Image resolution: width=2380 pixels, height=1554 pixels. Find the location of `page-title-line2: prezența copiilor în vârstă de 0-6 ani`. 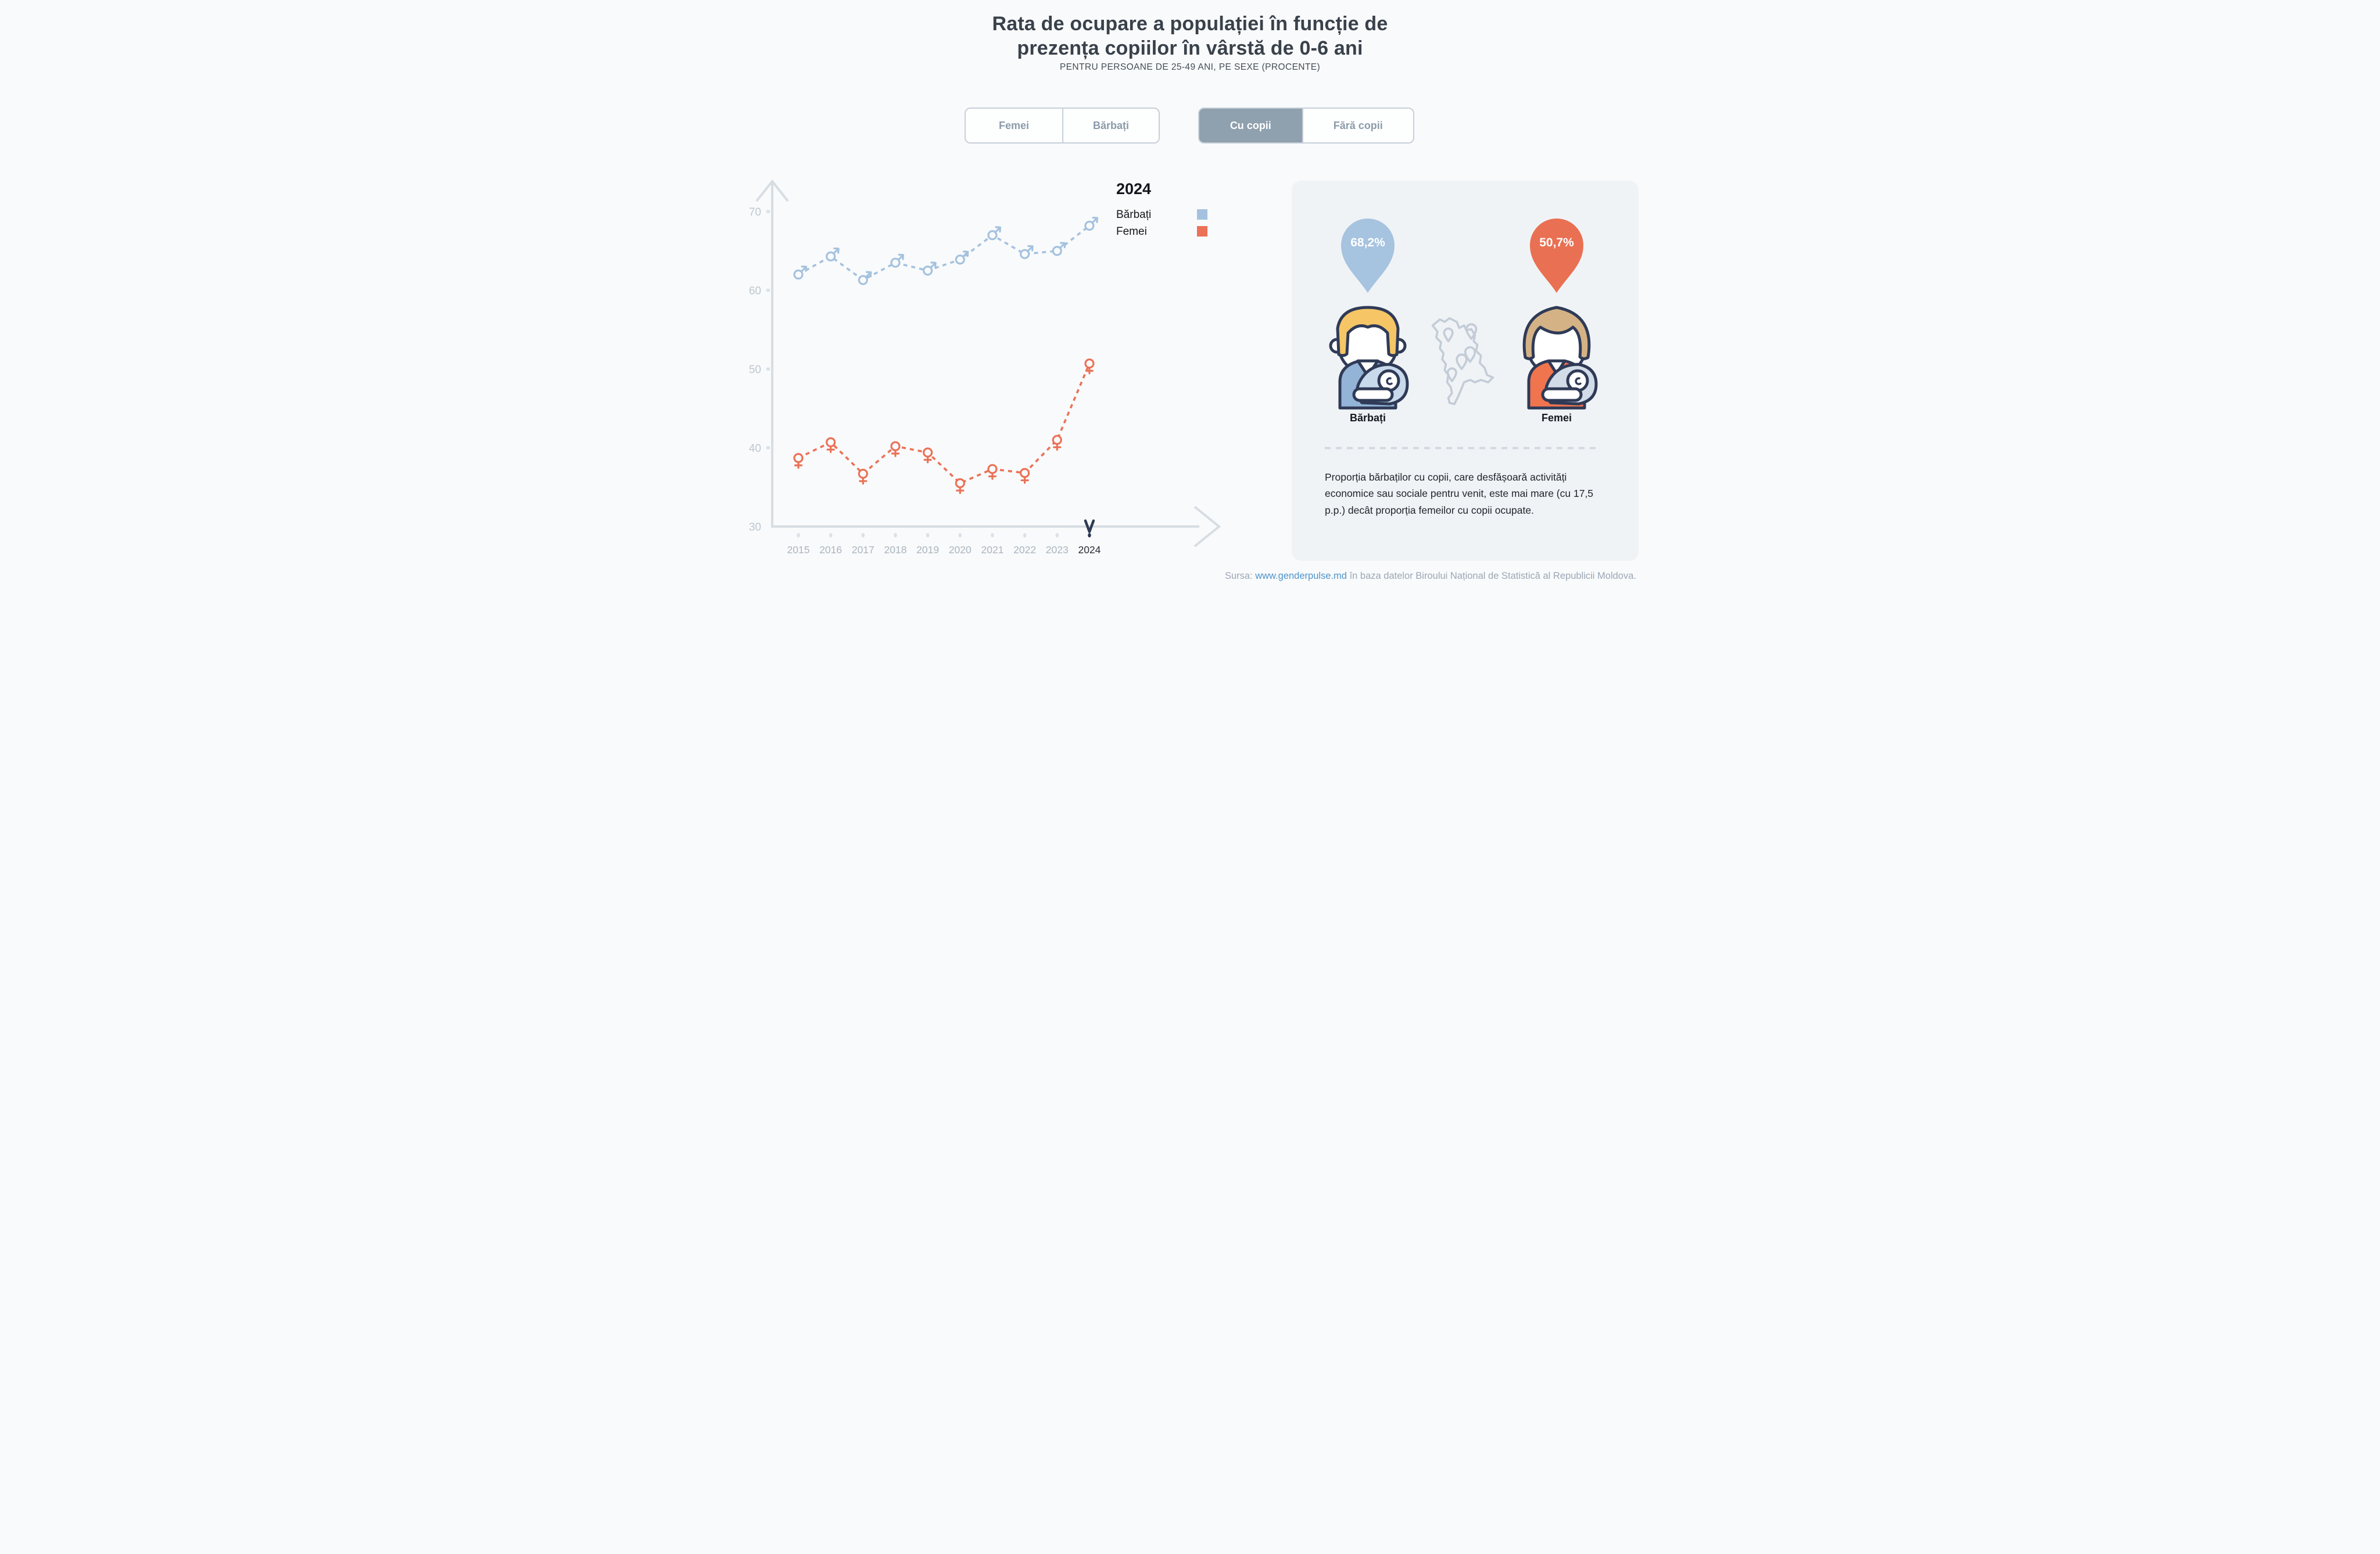

page-title-line2: prezența copiilor în vârstă de 0-6 ani is located at coordinates (1190, 48).